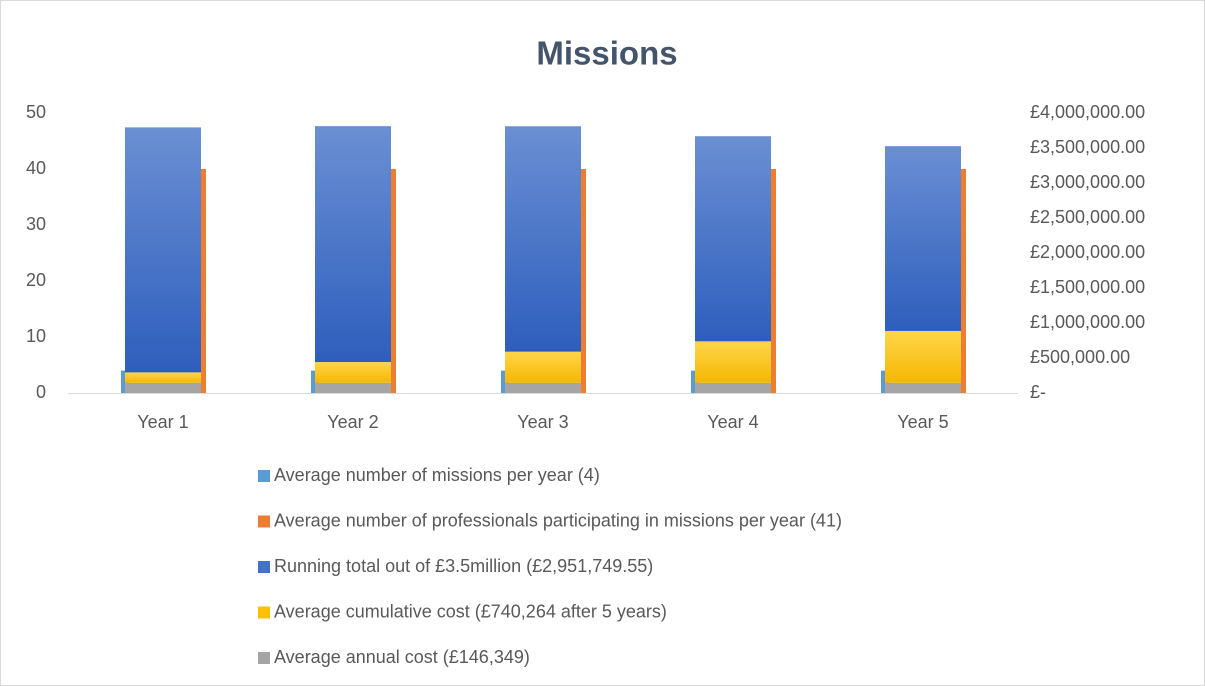  I want to click on y2-tick-label: £2,500,000.00, so click(1087, 217).